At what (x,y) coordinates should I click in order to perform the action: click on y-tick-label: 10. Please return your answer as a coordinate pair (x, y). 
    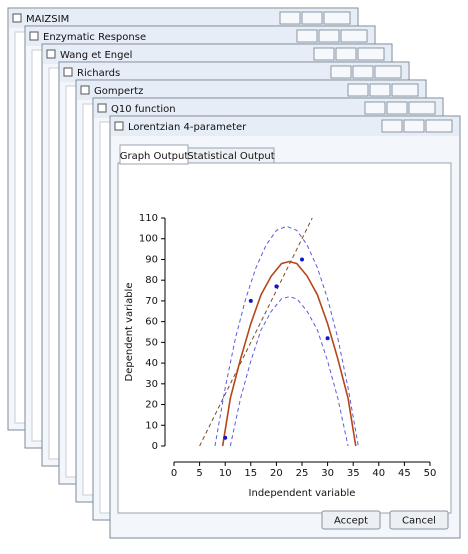
    Looking at the image, I should click on (151, 425).